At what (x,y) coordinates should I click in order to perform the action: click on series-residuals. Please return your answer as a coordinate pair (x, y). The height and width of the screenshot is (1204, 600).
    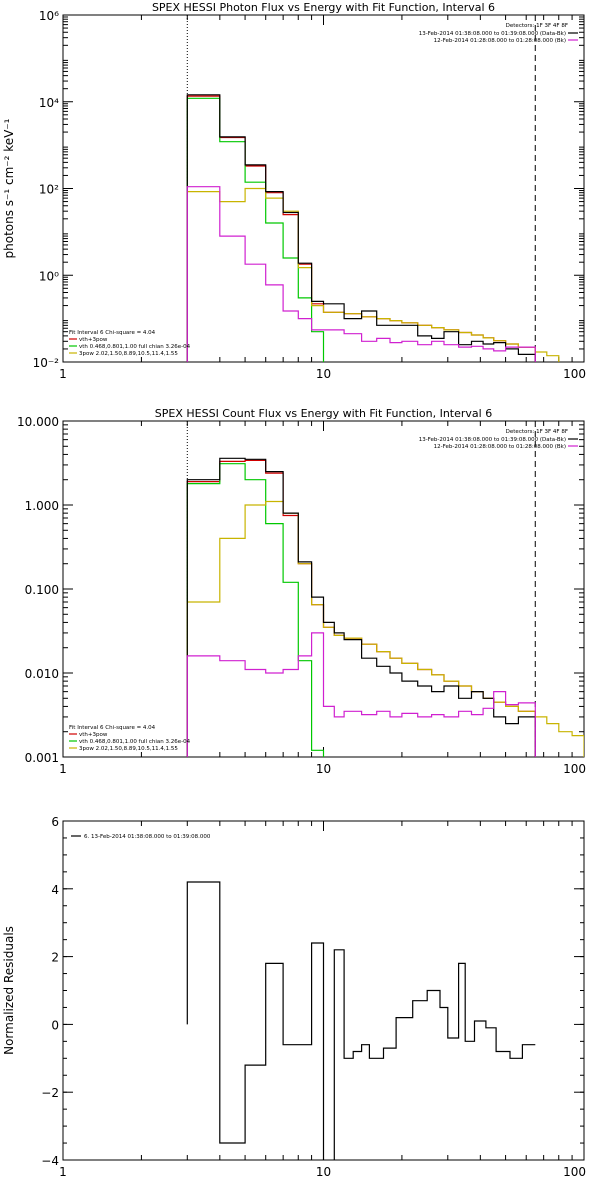
    Looking at the image, I should click on (361, 1020).